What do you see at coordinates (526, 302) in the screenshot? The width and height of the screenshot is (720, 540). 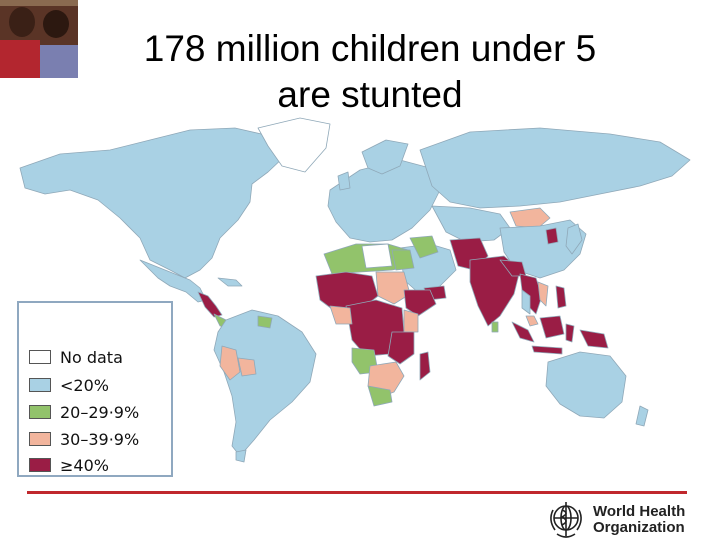 I see `region-thailand` at bounding box center [526, 302].